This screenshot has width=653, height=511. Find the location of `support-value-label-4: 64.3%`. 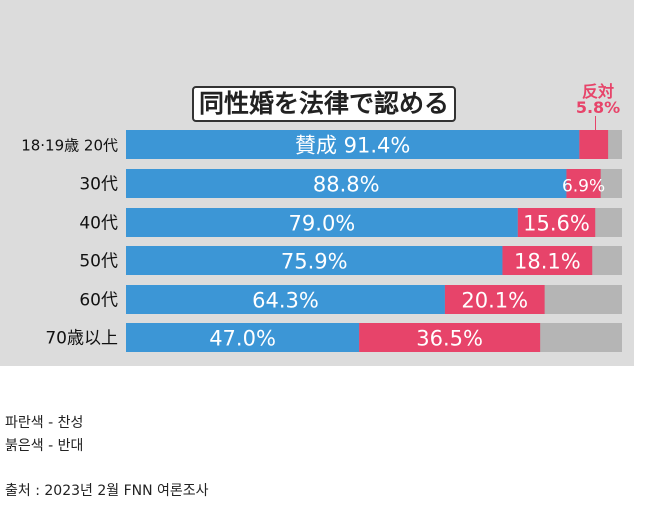

support-value-label-4: 64.3% is located at coordinates (285, 301).